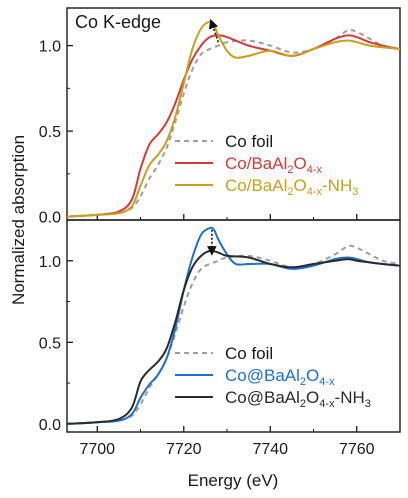 The height and width of the screenshot is (498, 408). What do you see at coordinates (274, 165) in the screenshot?
I see `legend-label: Co/BaAl2O4-x` at bounding box center [274, 165].